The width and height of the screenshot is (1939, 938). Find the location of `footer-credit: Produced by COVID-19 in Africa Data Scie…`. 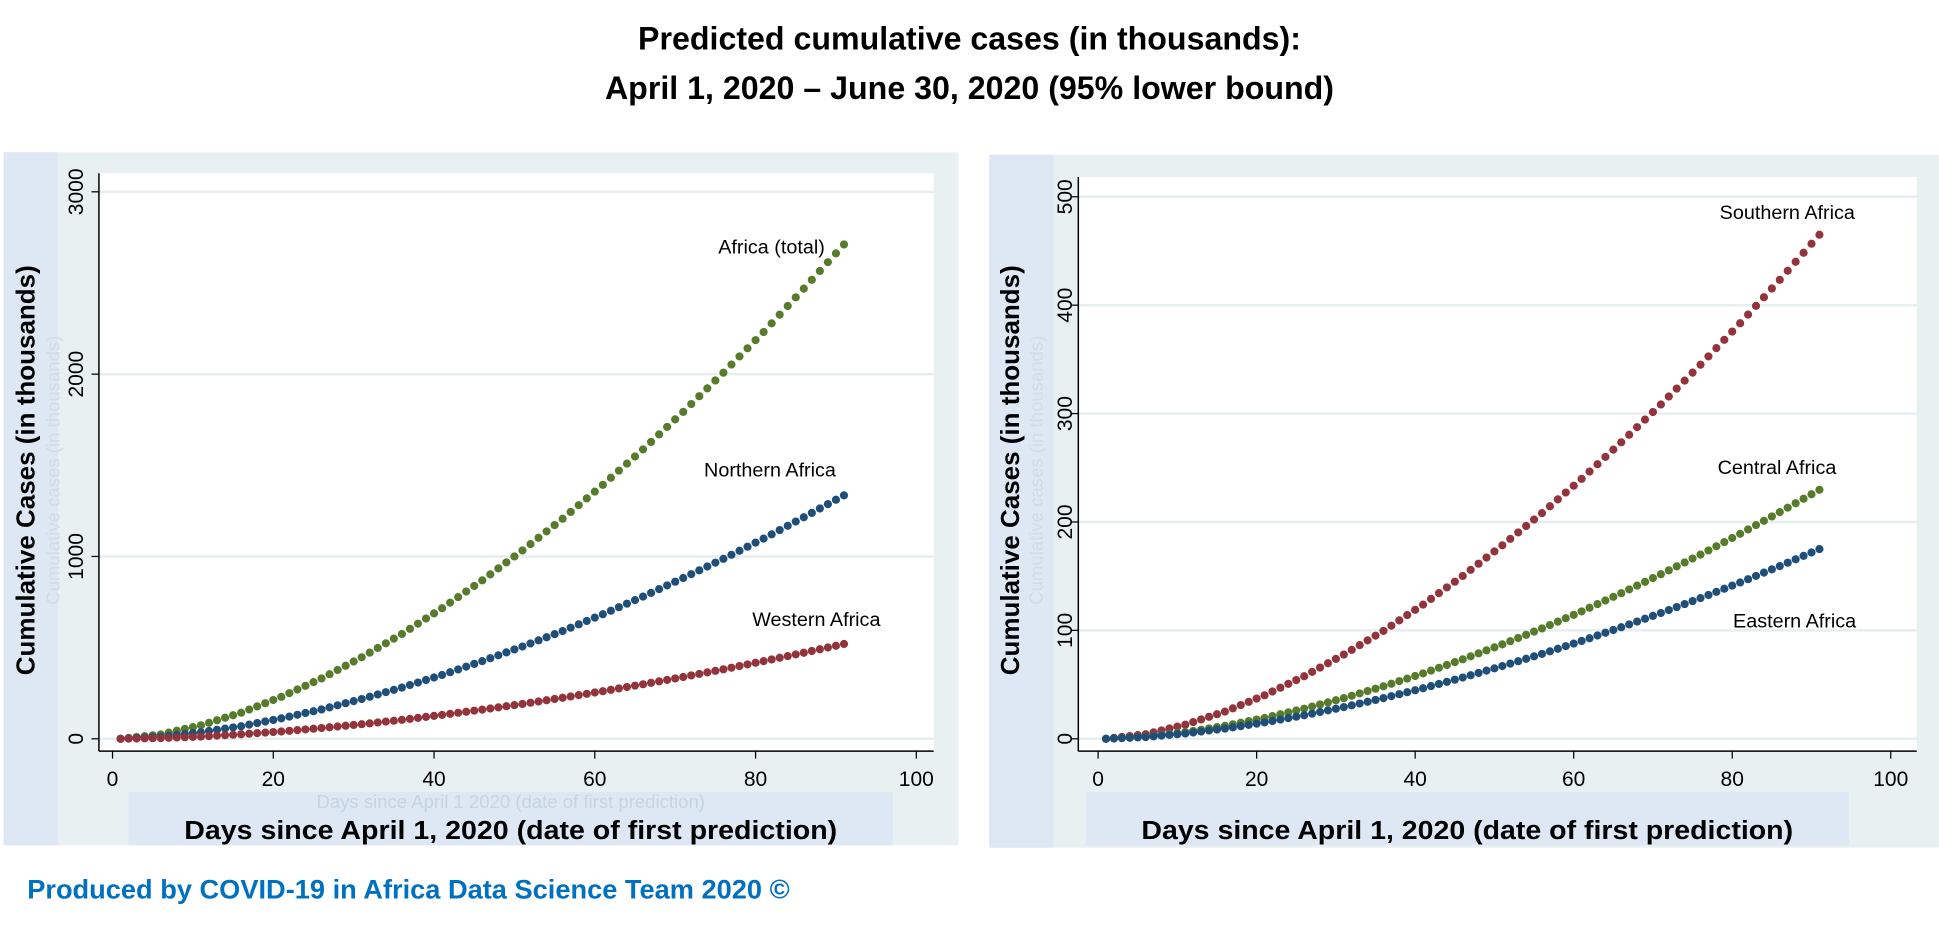

footer-credit: Produced by COVID-19 in Africa Data Scie… is located at coordinates (408, 889).